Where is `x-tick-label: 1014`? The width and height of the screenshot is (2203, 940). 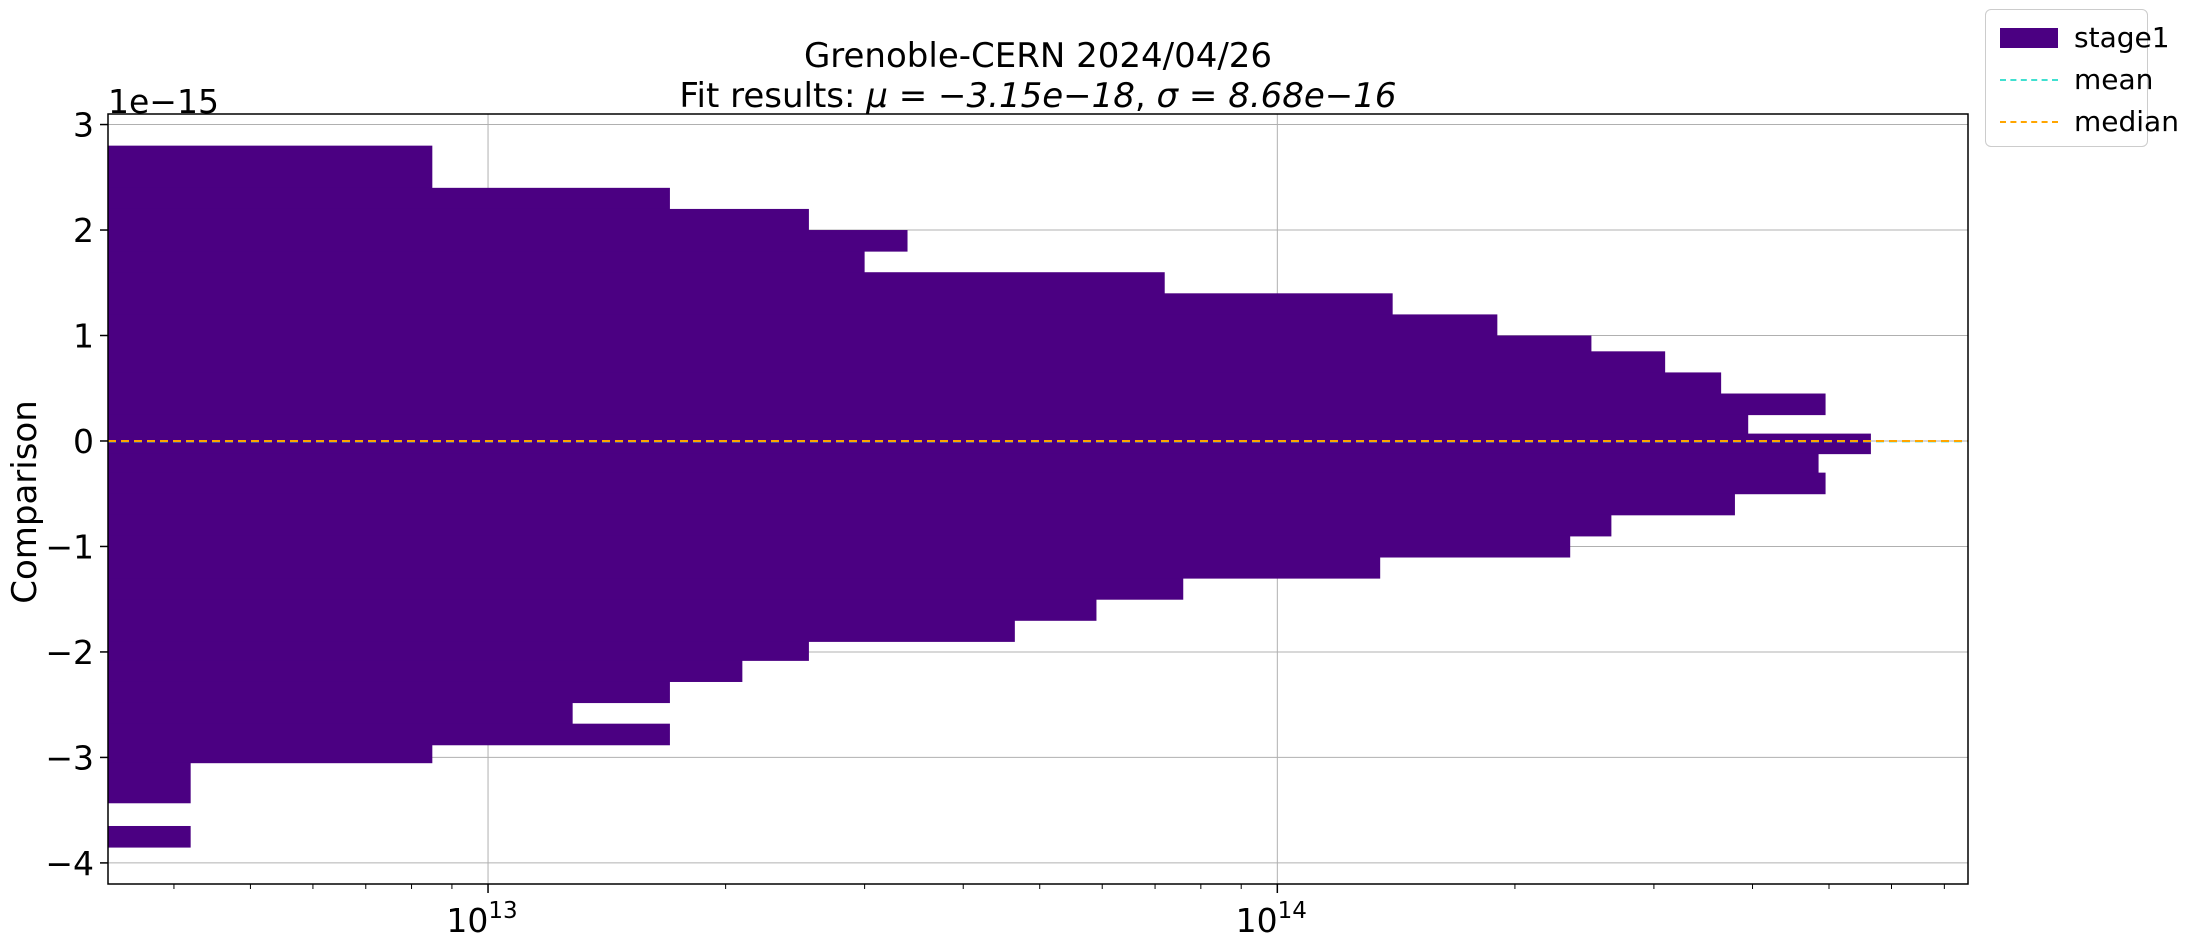
x-tick-label: 1014 is located at coordinates (1271, 919).